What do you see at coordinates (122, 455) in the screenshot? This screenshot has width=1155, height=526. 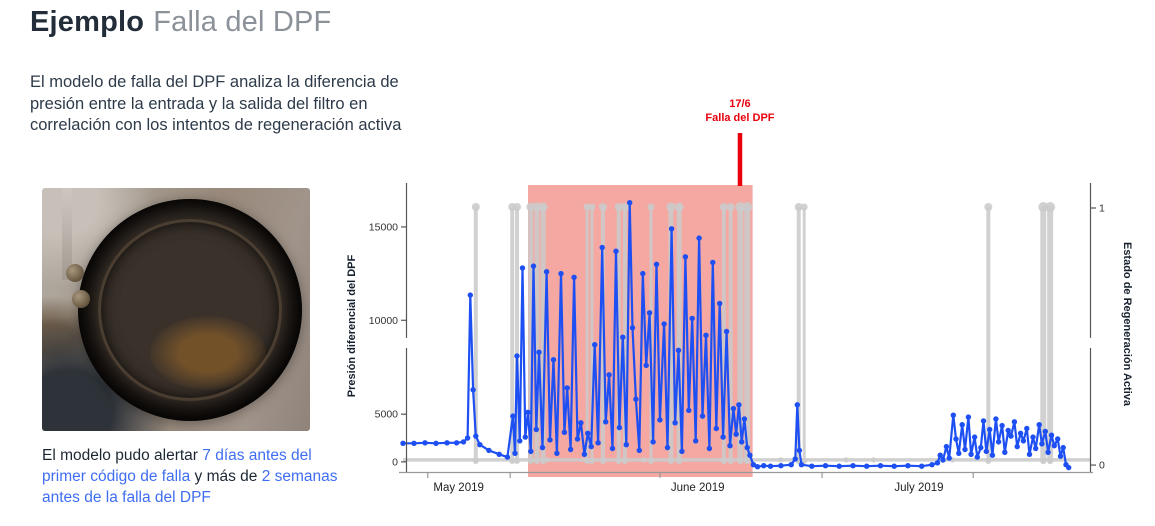 I see `caption-text: El modelo pudo alertar` at bounding box center [122, 455].